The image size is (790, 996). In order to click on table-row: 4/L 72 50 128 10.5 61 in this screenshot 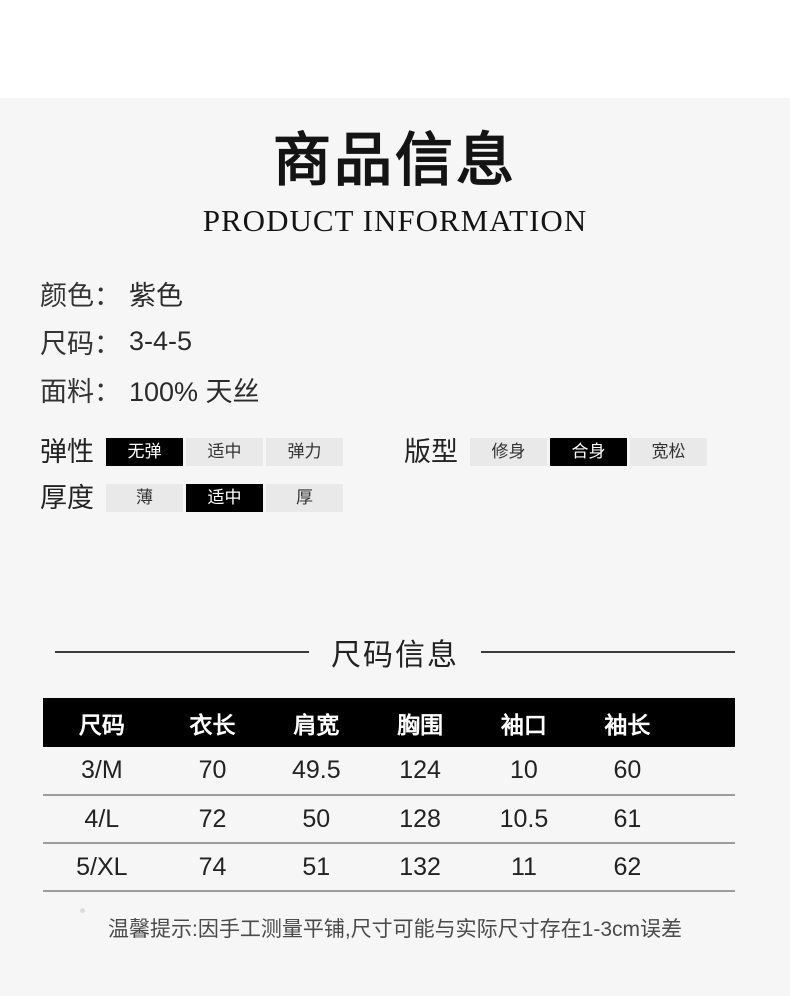, I will do `click(389, 819)`.